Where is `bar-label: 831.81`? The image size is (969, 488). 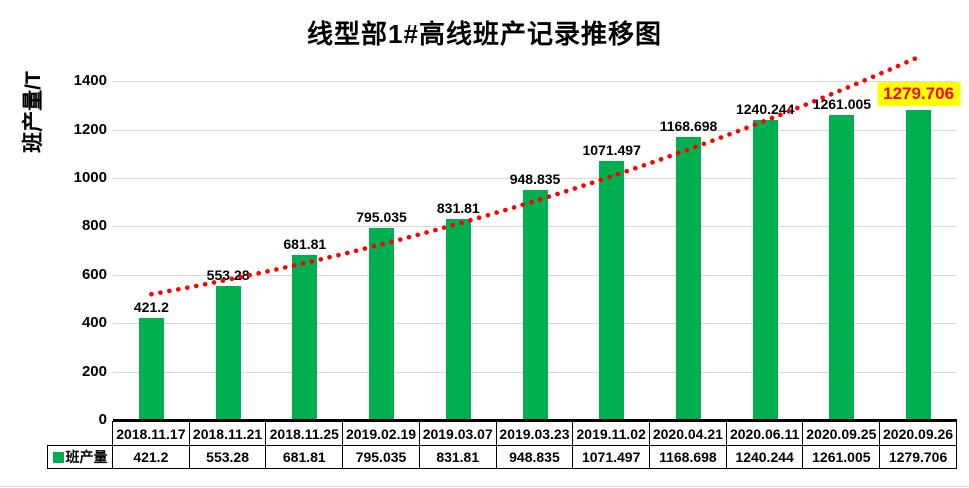 bar-label: 831.81 is located at coordinates (458, 207).